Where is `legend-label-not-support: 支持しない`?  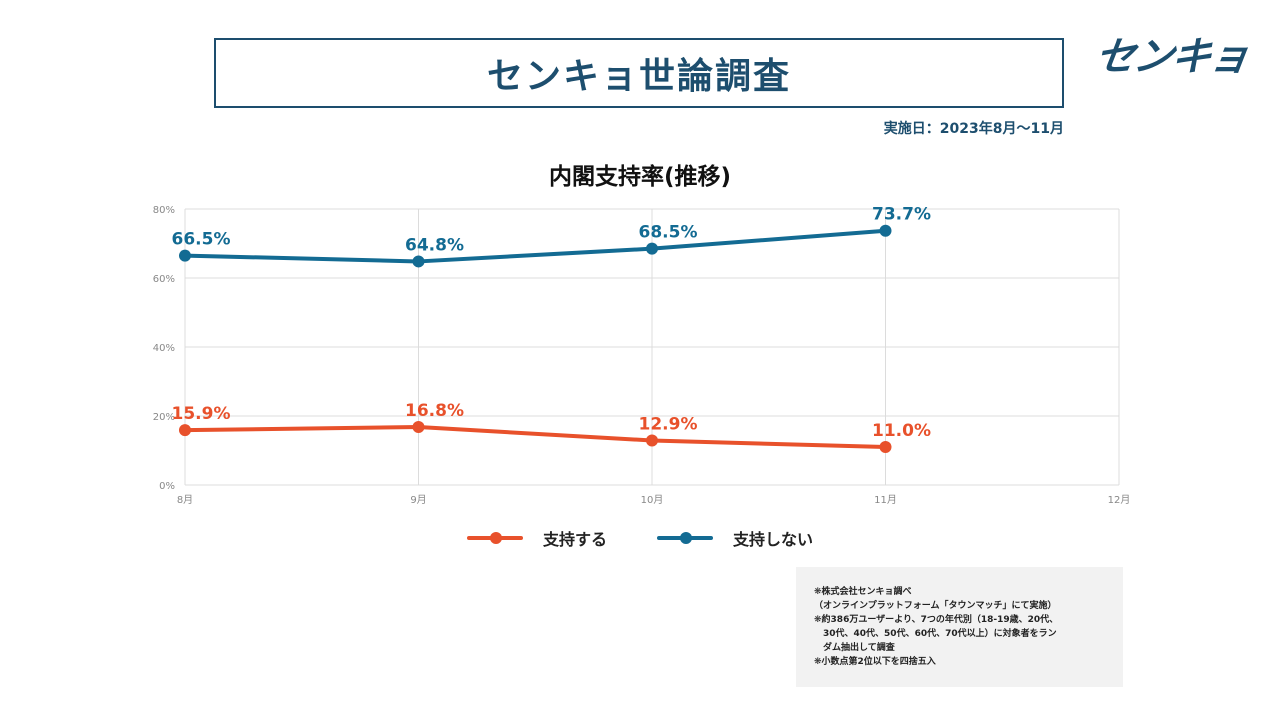
legend-label-not-support: 支持しない is located at coordinates (773, 539).